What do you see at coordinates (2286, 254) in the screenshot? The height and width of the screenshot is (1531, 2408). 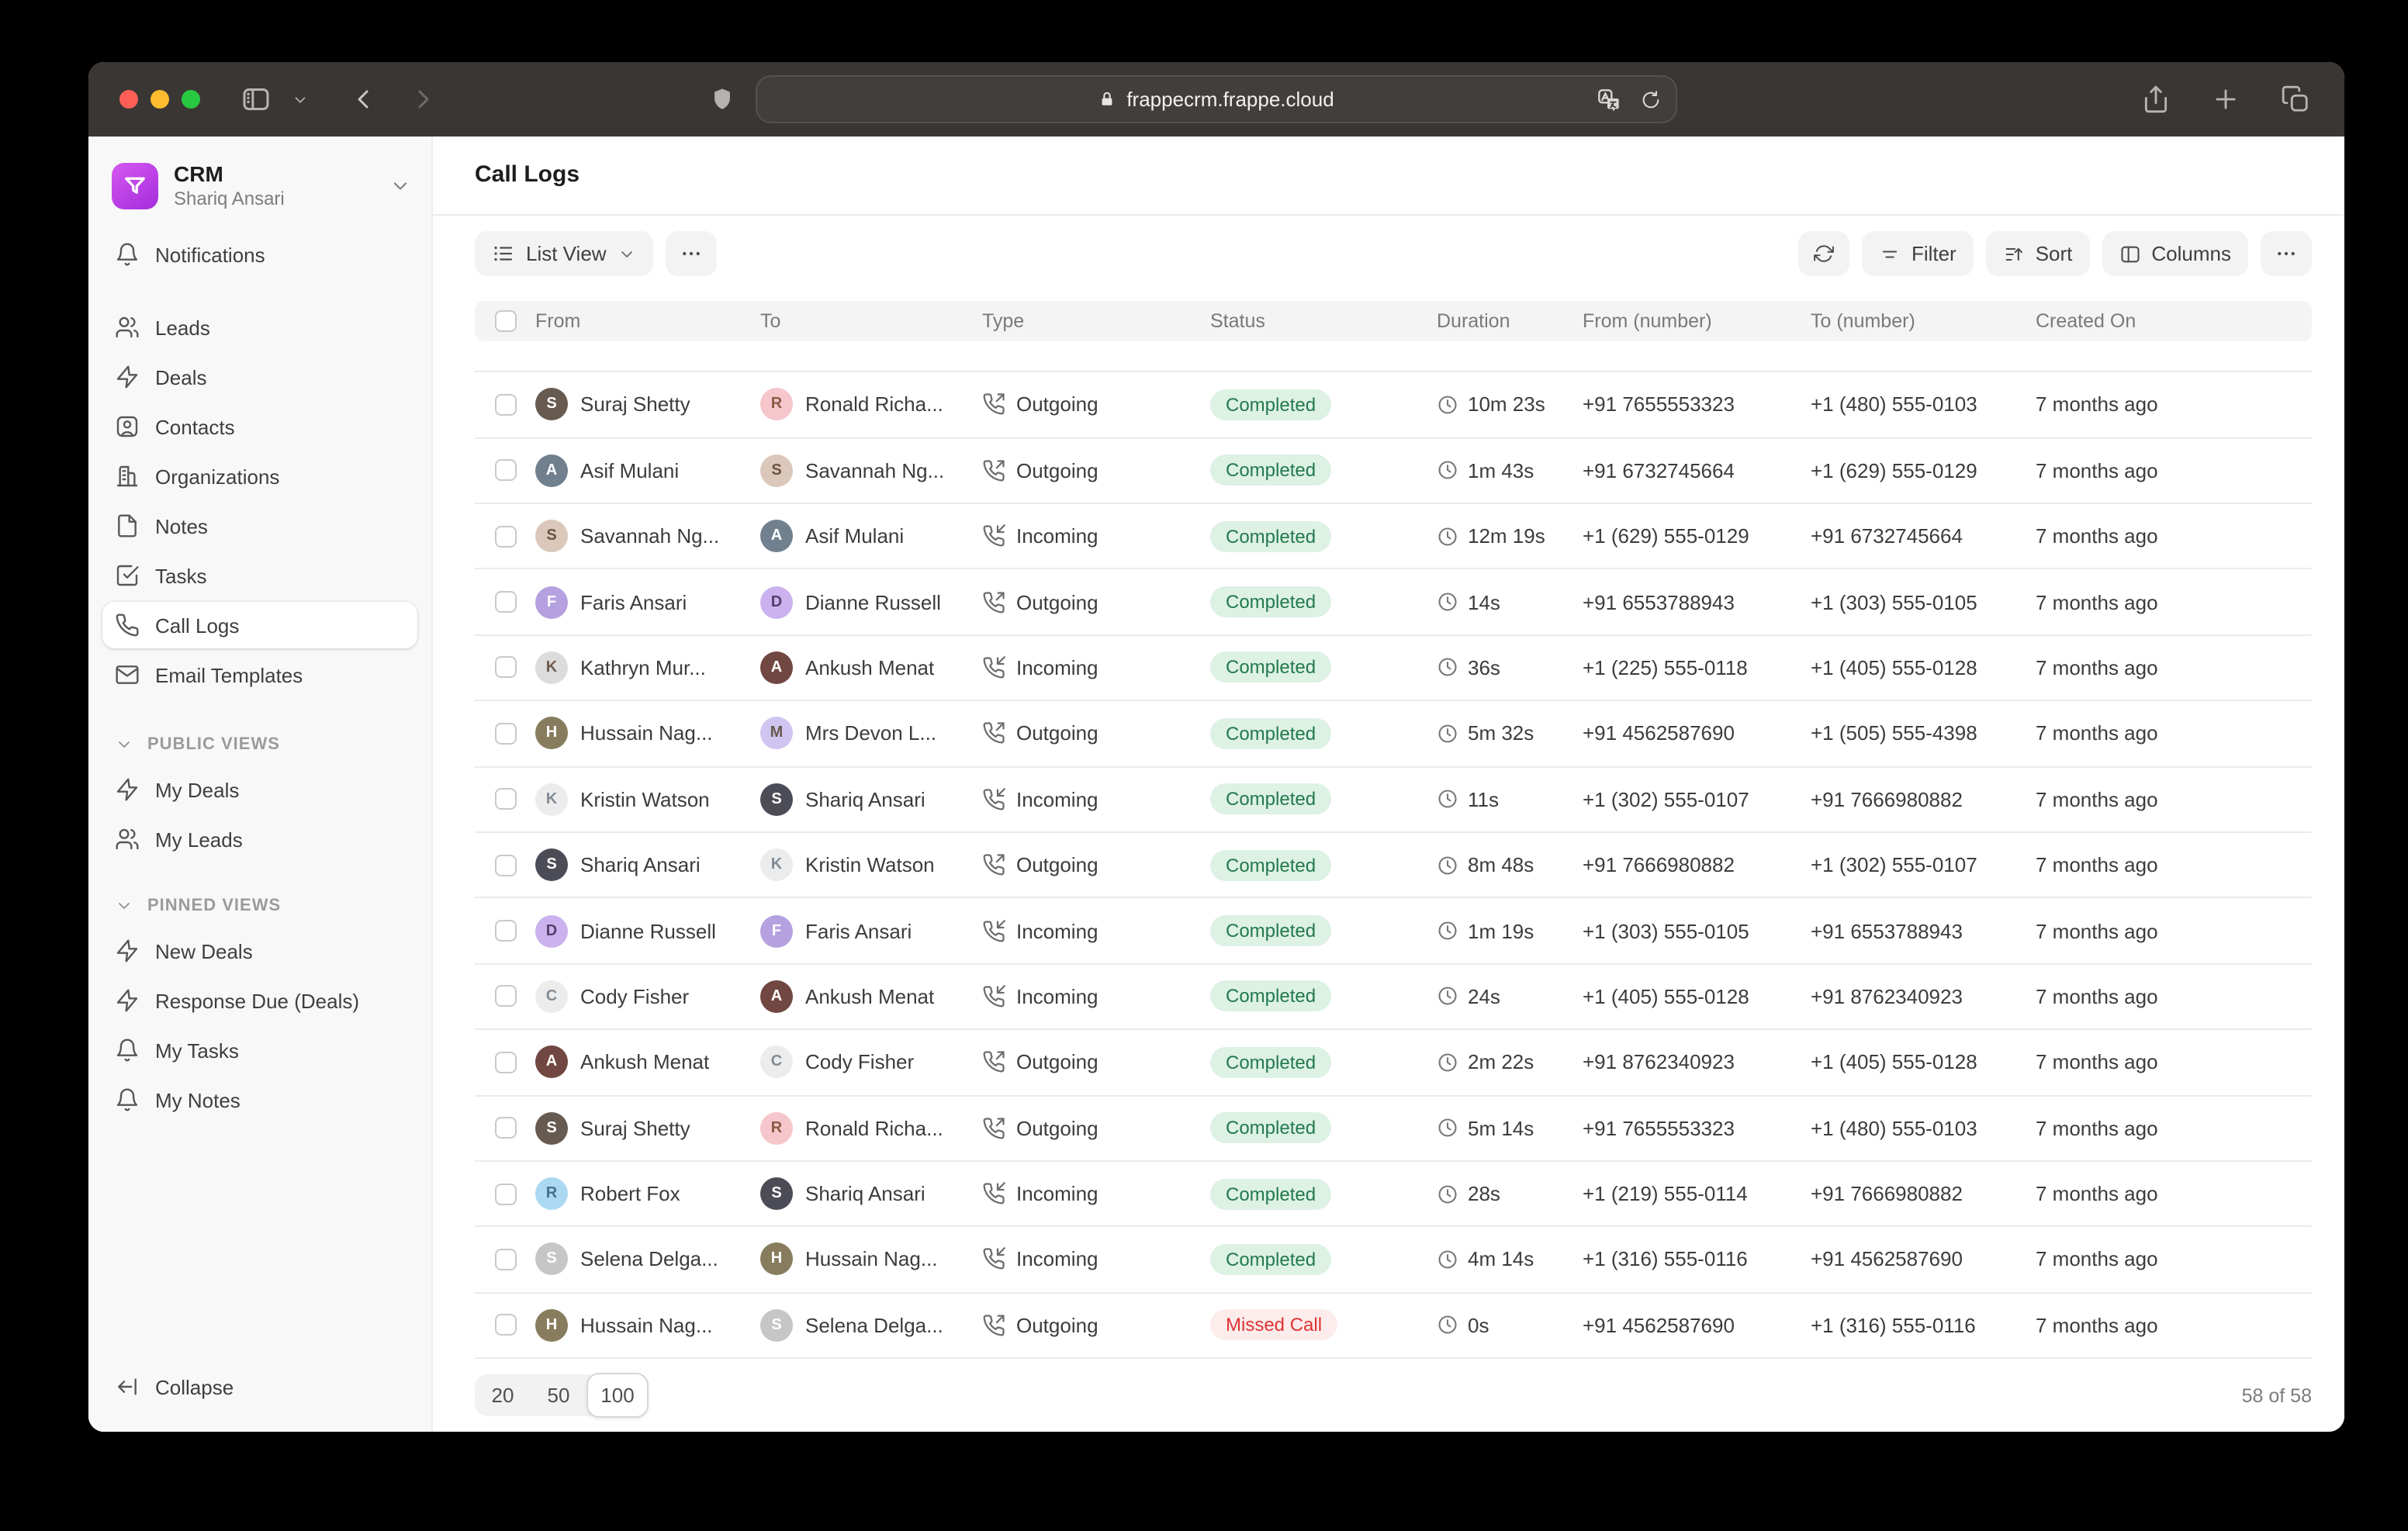 I see `more-options-button` at bounding box center [2286, 254].